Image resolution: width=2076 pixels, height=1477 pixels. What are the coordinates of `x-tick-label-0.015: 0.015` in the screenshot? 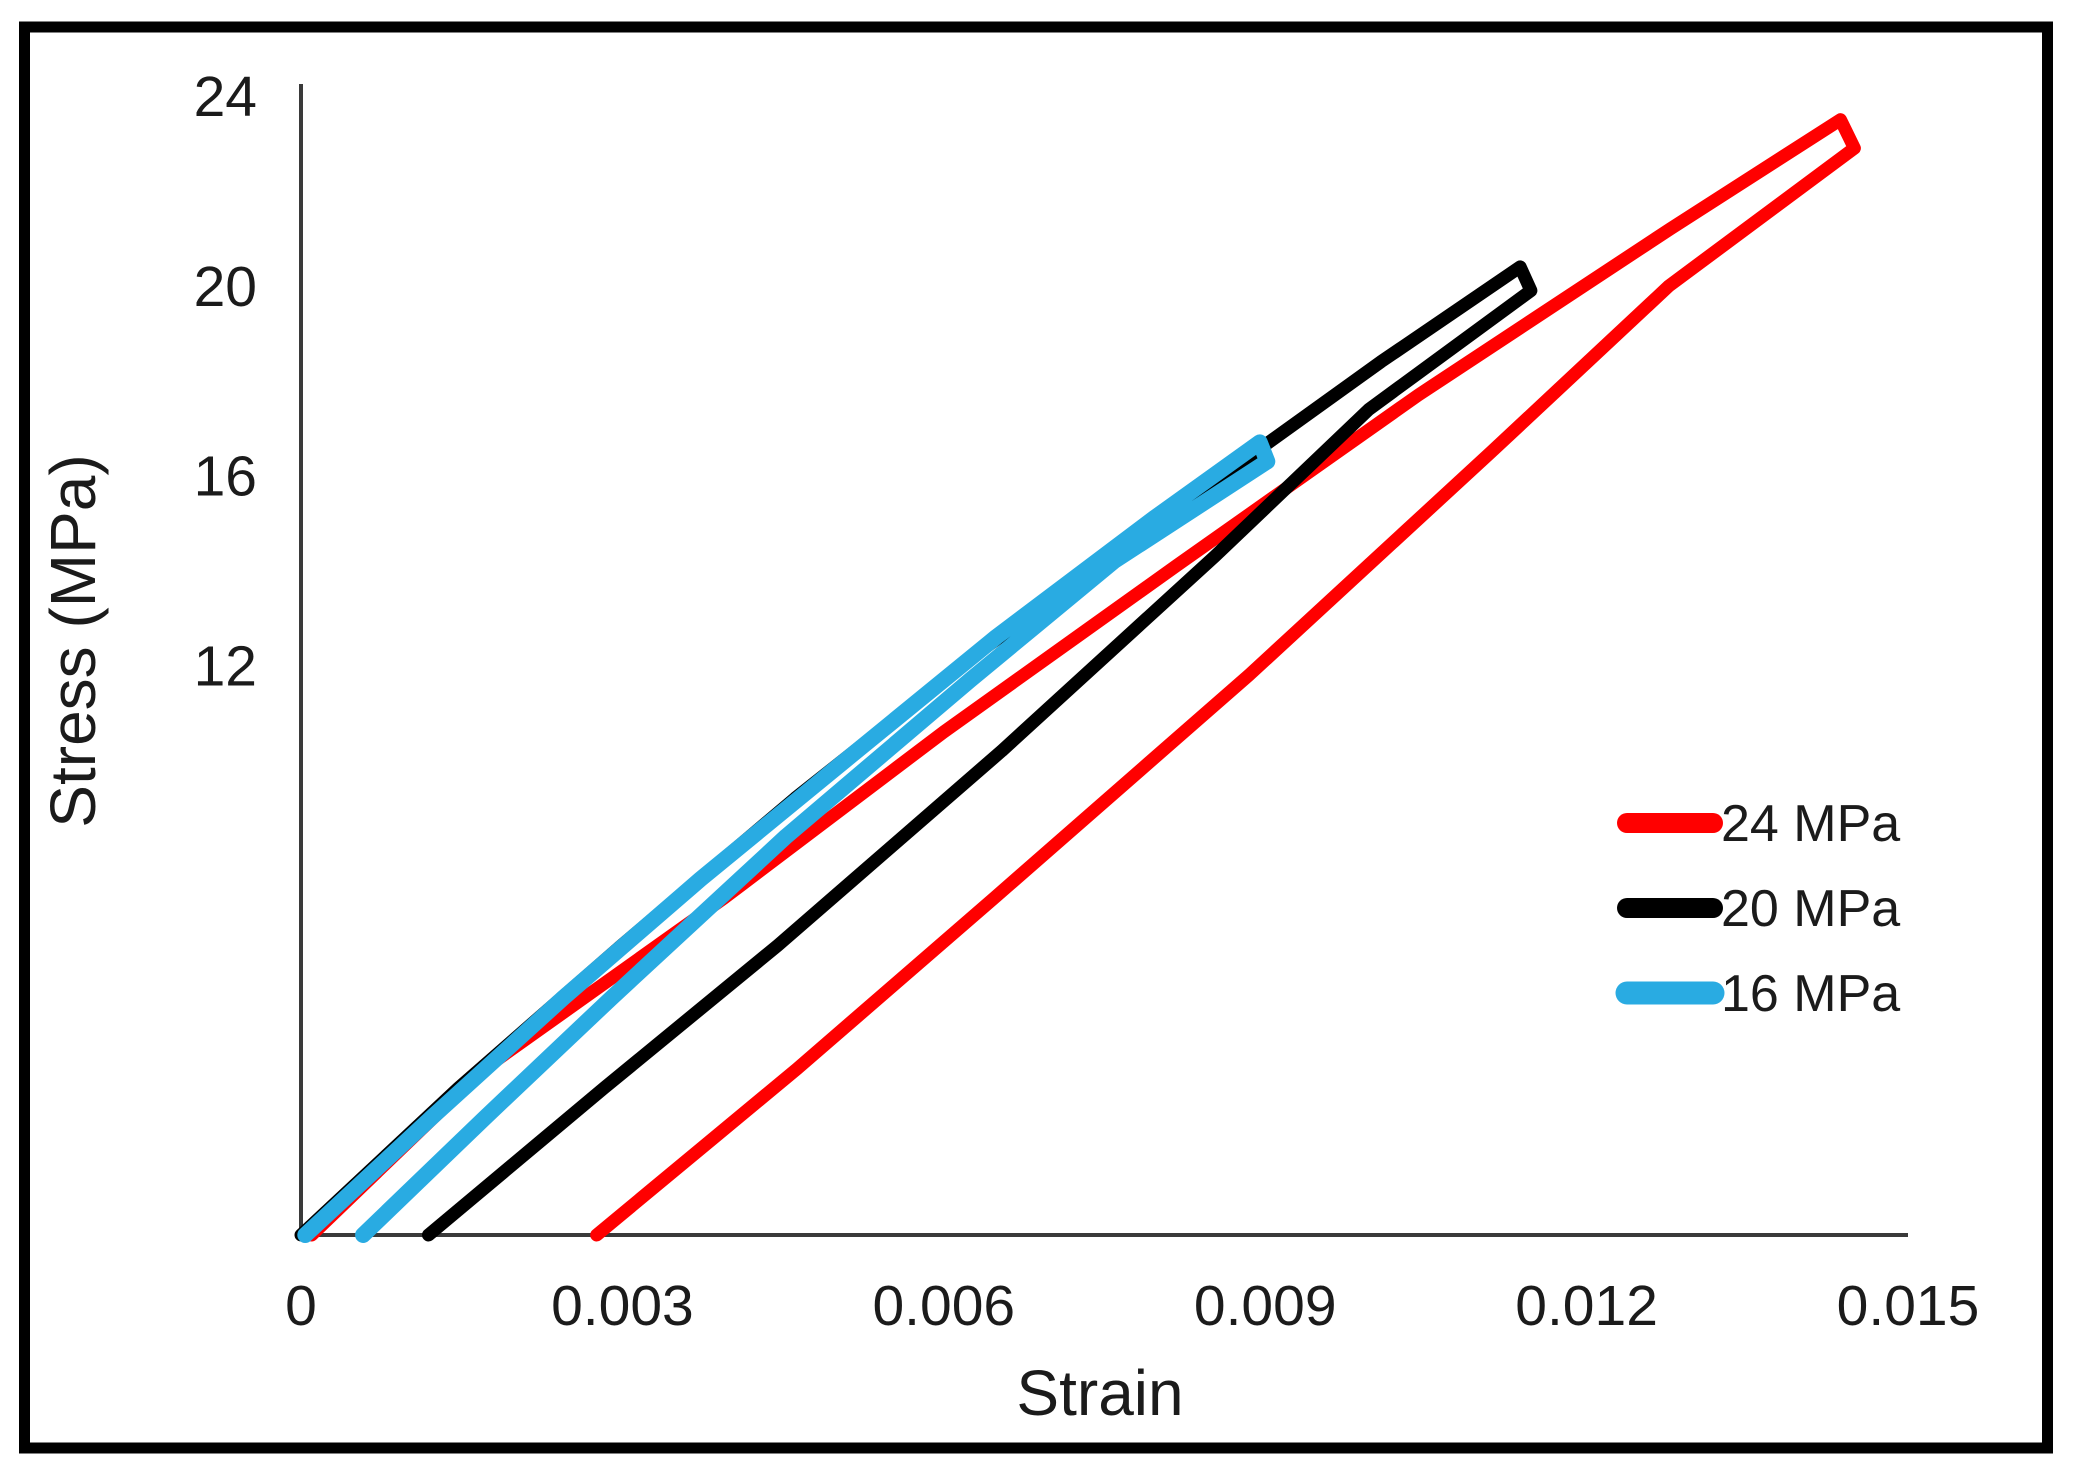 It's located at (1908, 1306).